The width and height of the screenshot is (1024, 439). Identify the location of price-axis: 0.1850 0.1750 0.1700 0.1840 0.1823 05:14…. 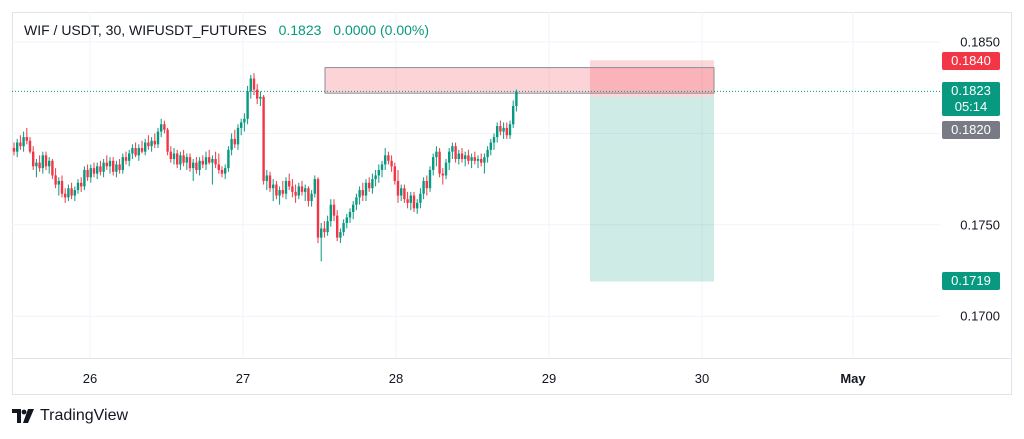
(976, 185).